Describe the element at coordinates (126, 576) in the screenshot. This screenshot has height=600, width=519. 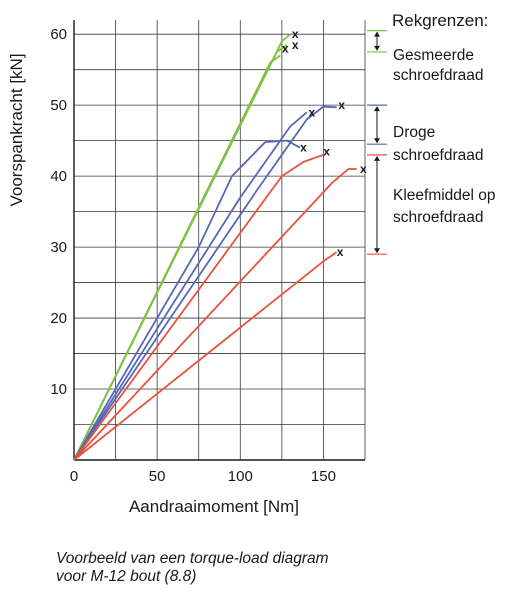
I see `caption-line-2: voor M-12 bout (8.8)` at that location.